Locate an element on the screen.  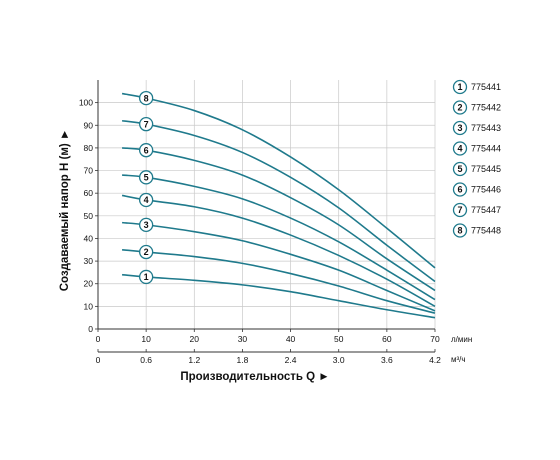
legend-label: 775447 is located at coordinates (486, 210).